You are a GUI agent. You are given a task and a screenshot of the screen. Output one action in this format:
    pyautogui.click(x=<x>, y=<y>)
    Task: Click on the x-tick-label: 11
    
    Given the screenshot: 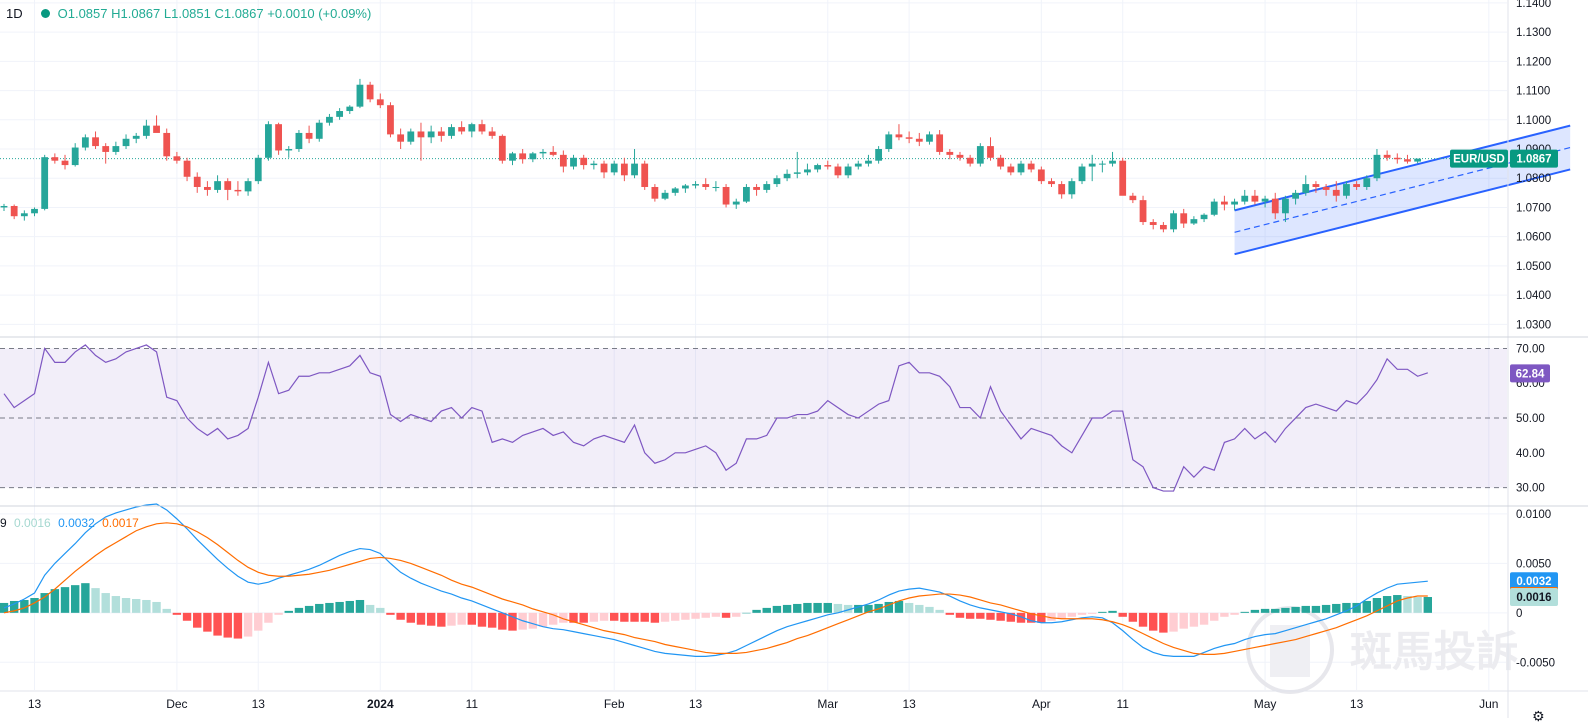 What is the action you would take?
    pyautogui.click(x=472, y=704)
    